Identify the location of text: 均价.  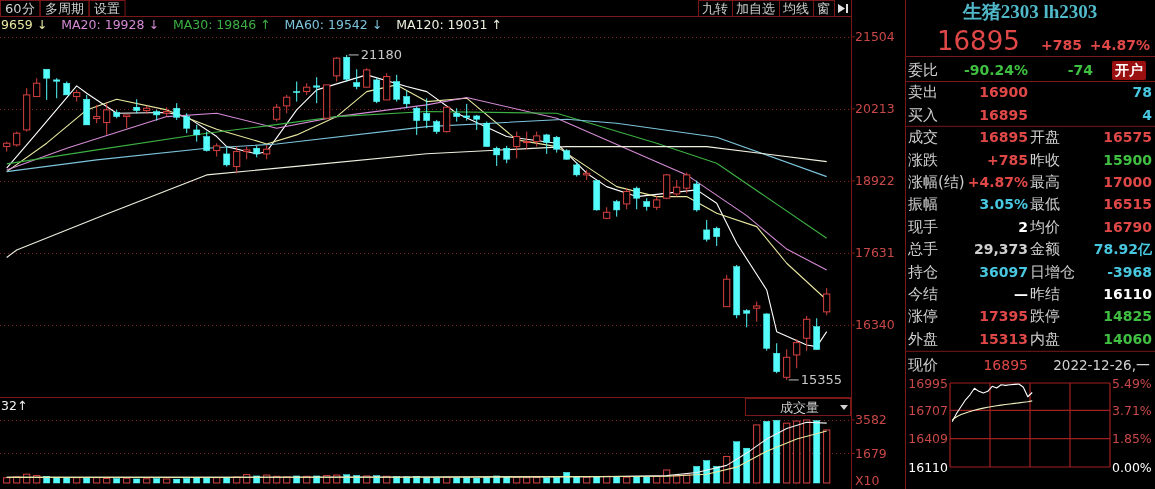
(1044, 226).